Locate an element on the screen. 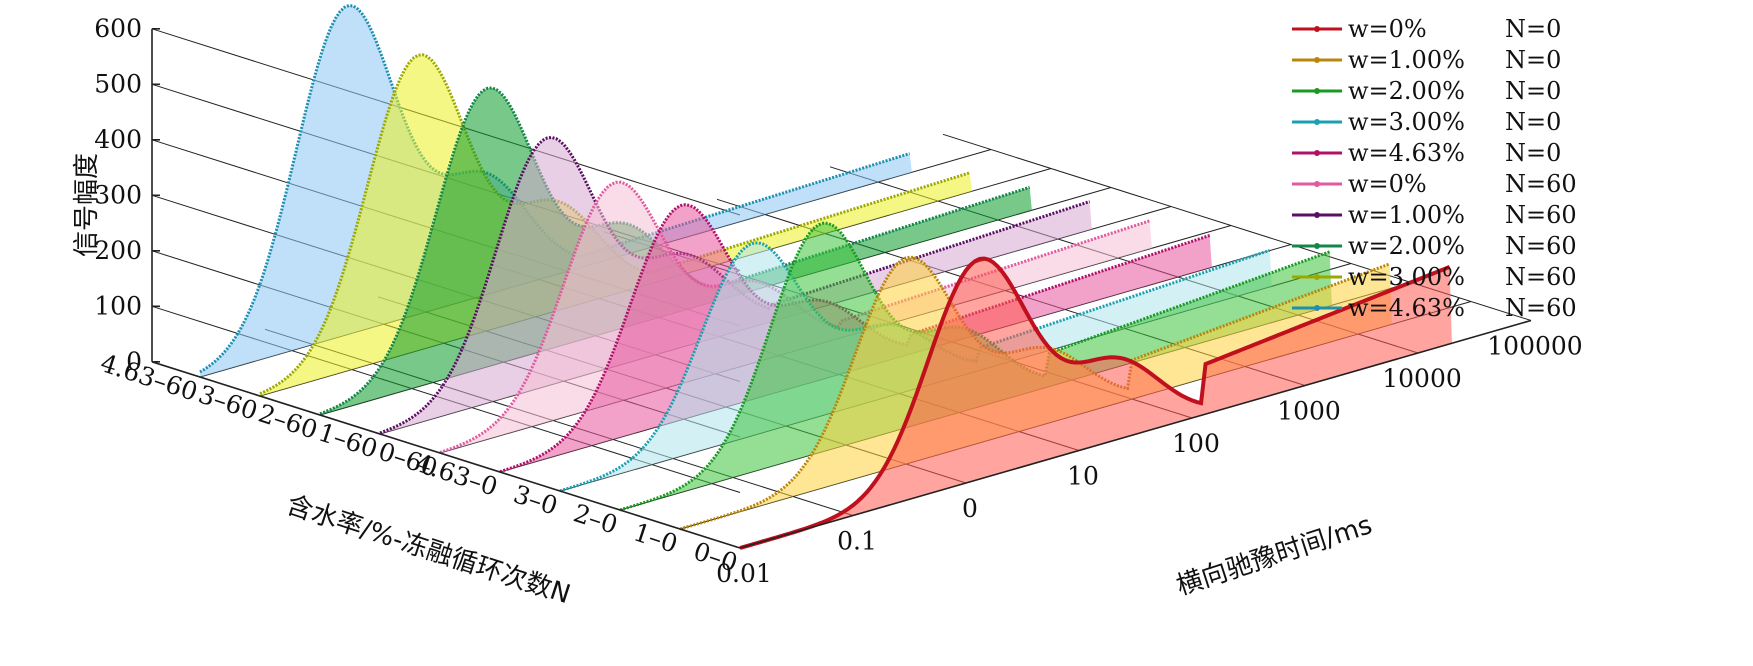 The width and height of the screenshot is (1753, 666). z-axis-title: 信号幅度 is located at coordinates (87, 205).